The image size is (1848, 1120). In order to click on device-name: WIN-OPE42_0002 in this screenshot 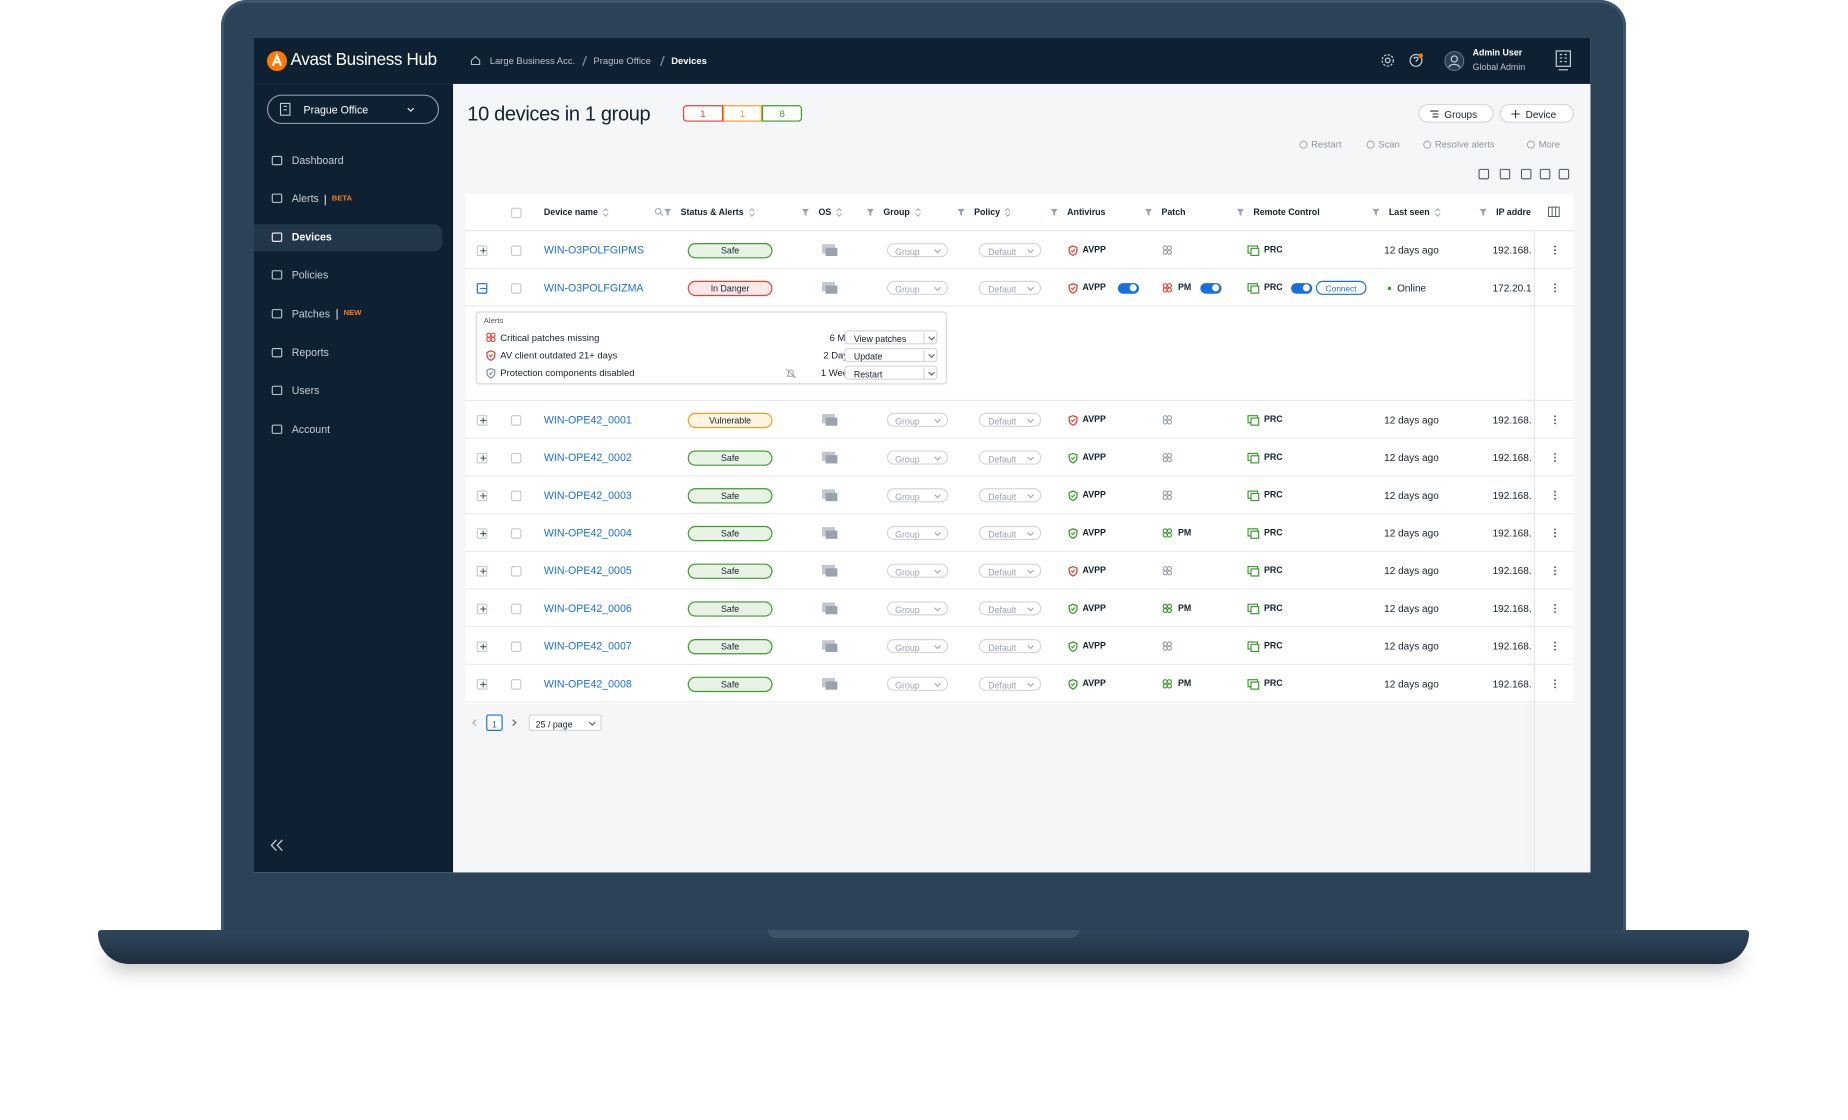, I will do `click(587, 457)`.